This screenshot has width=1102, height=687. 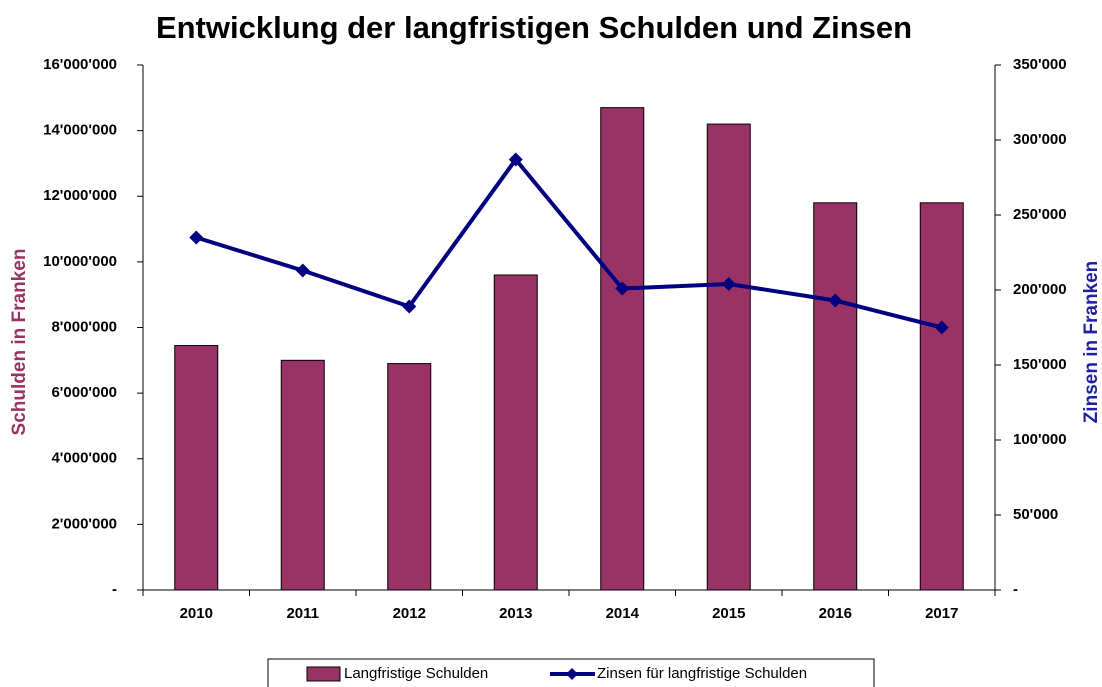 What do you see at coordinates (1040, 214) in the screenshot?
I see `y2-tick-label: 250'000` at bounding box center [1040, 214].